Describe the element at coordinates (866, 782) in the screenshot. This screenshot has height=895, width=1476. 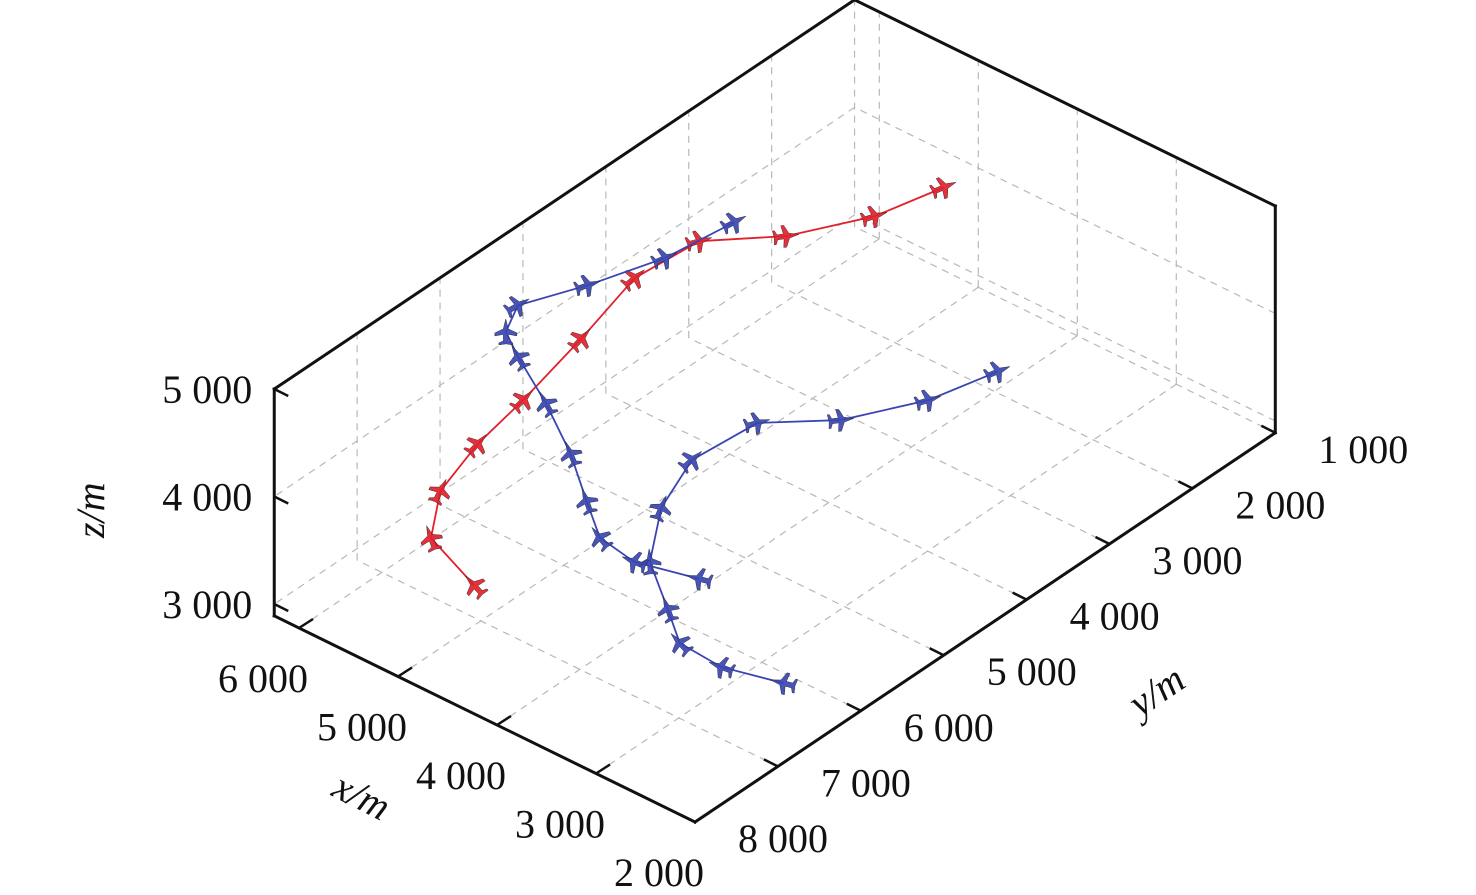
I see `y-tick-label: 7 000` at that location.